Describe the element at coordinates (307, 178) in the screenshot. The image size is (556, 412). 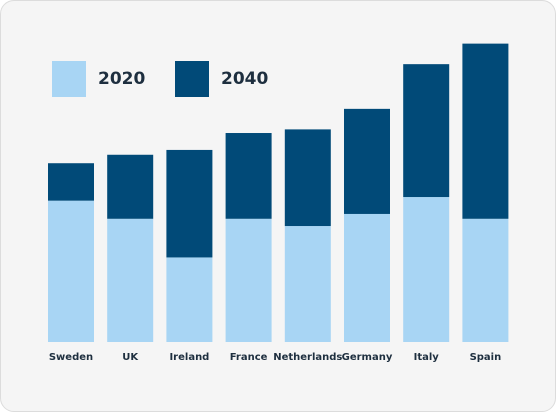
I see `bar-netherlands-2040` at that location.